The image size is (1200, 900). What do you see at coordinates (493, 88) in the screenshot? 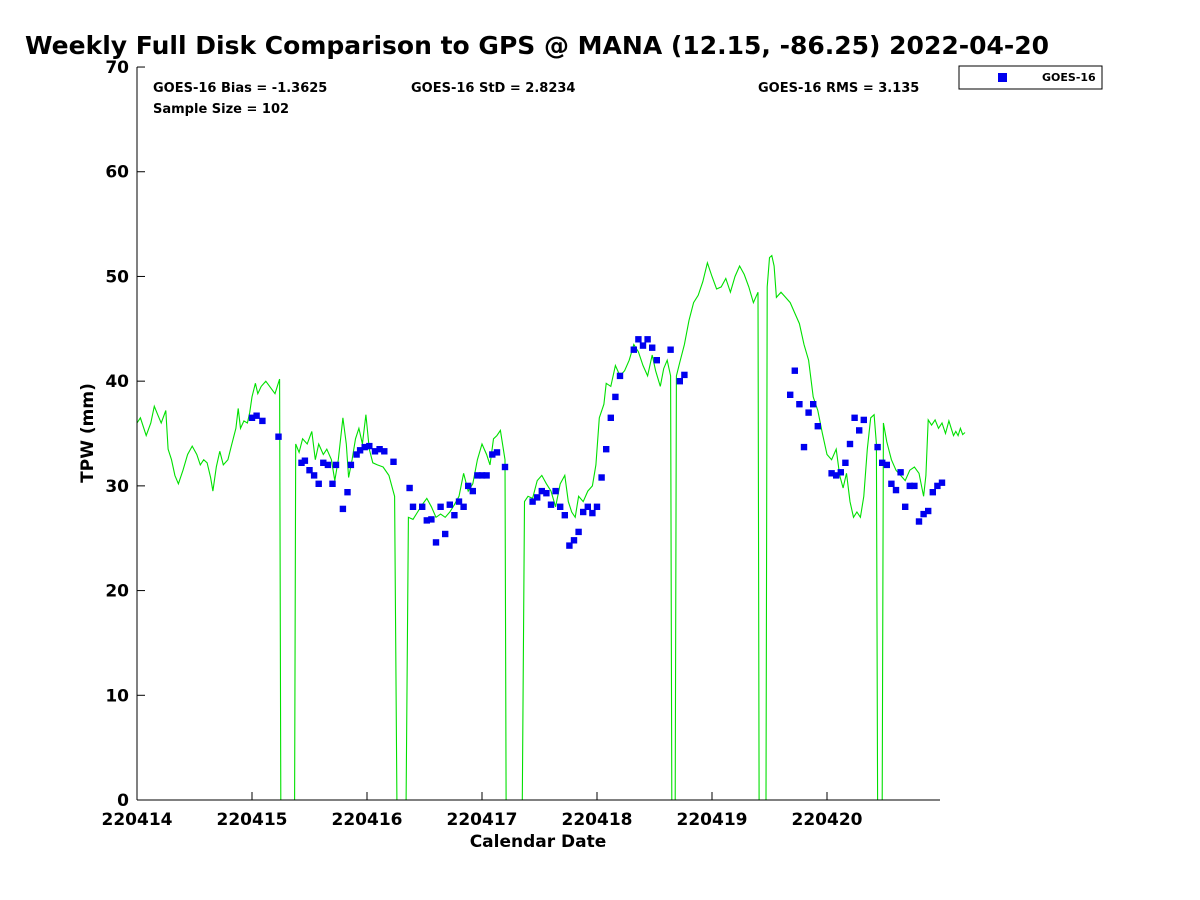
I see `stat-std: GOES-16 StD = 2.8234` at bounding box center [493, 88].